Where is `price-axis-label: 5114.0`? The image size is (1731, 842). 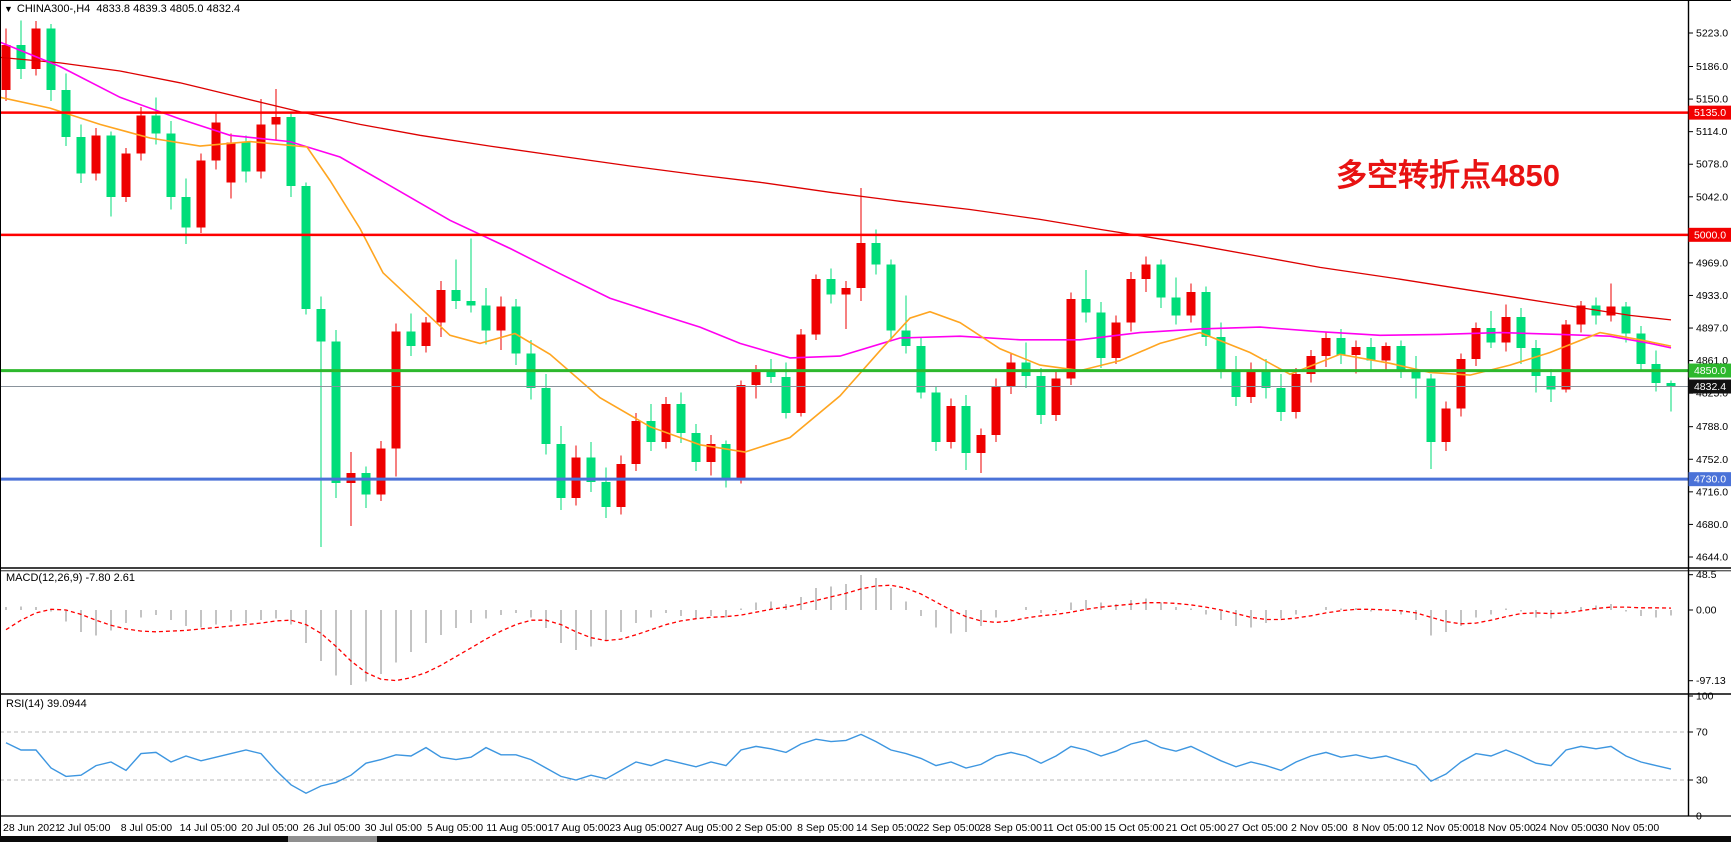
price-axis-label: 5114.0 is located at coordinates (1711, 132).